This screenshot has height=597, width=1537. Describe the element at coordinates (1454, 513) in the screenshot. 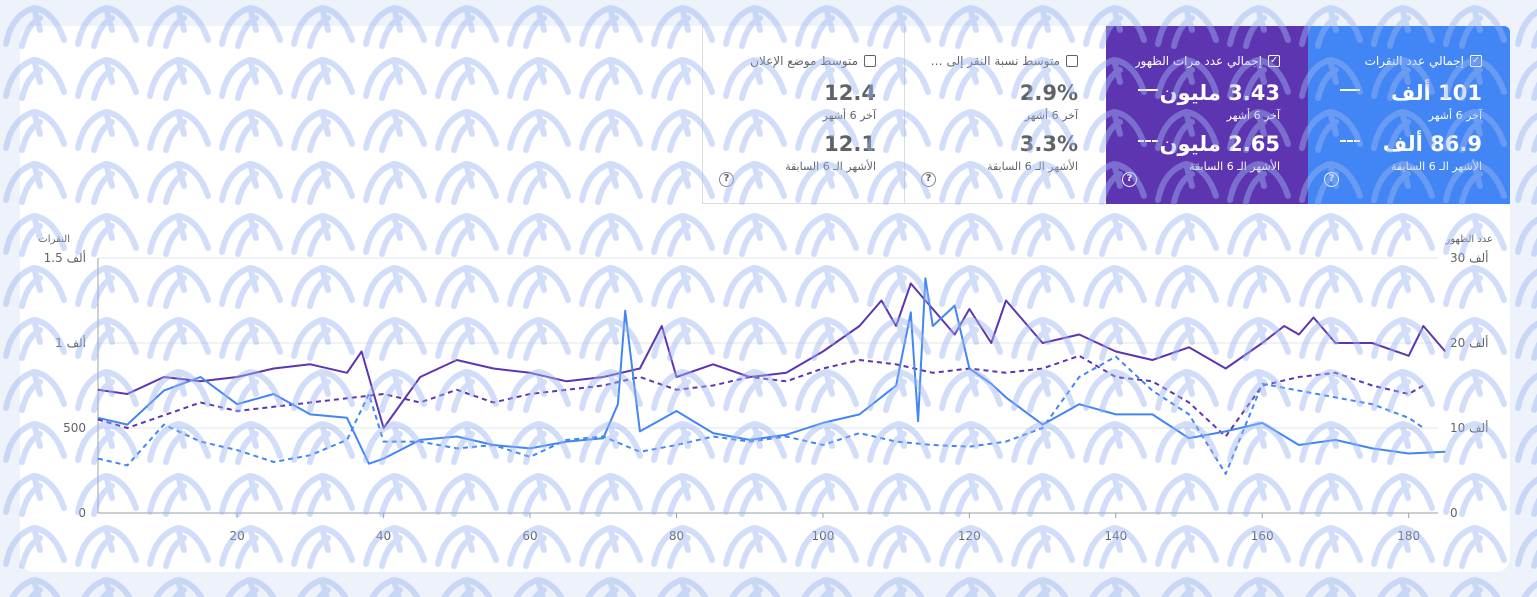

I see `right-axis-tick-label: 0` at that location.